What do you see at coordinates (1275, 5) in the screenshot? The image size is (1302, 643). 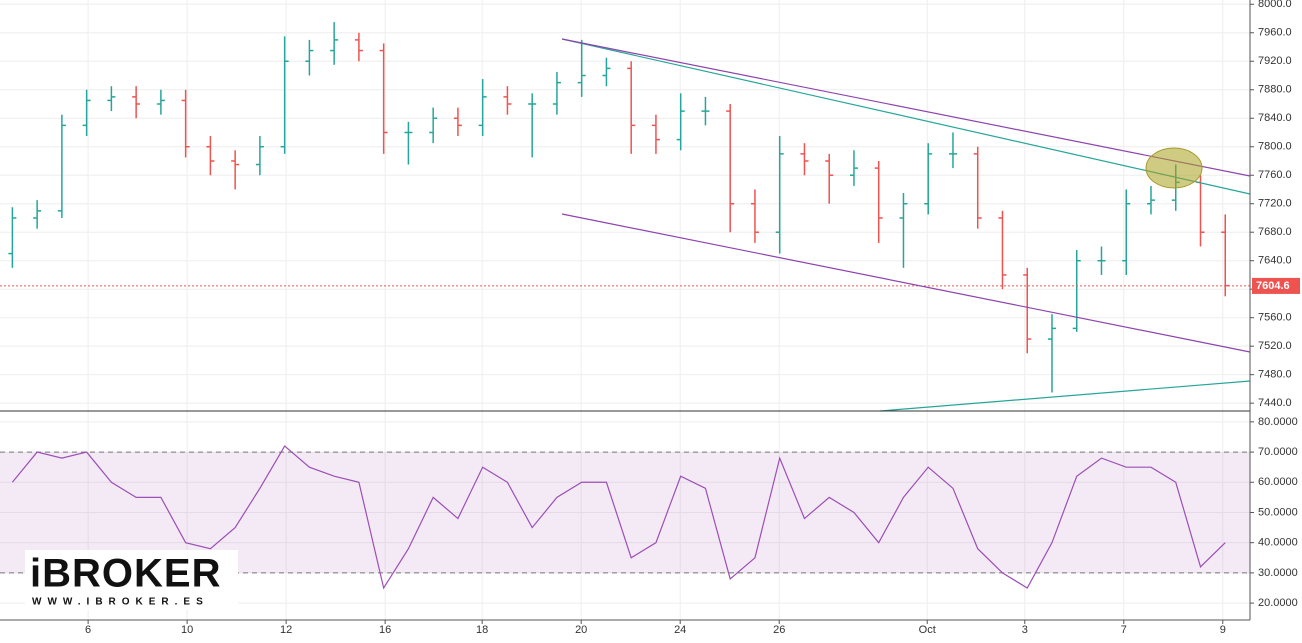 I see `y-tick-label: 8000.0` at bounding box center [1275, 5].